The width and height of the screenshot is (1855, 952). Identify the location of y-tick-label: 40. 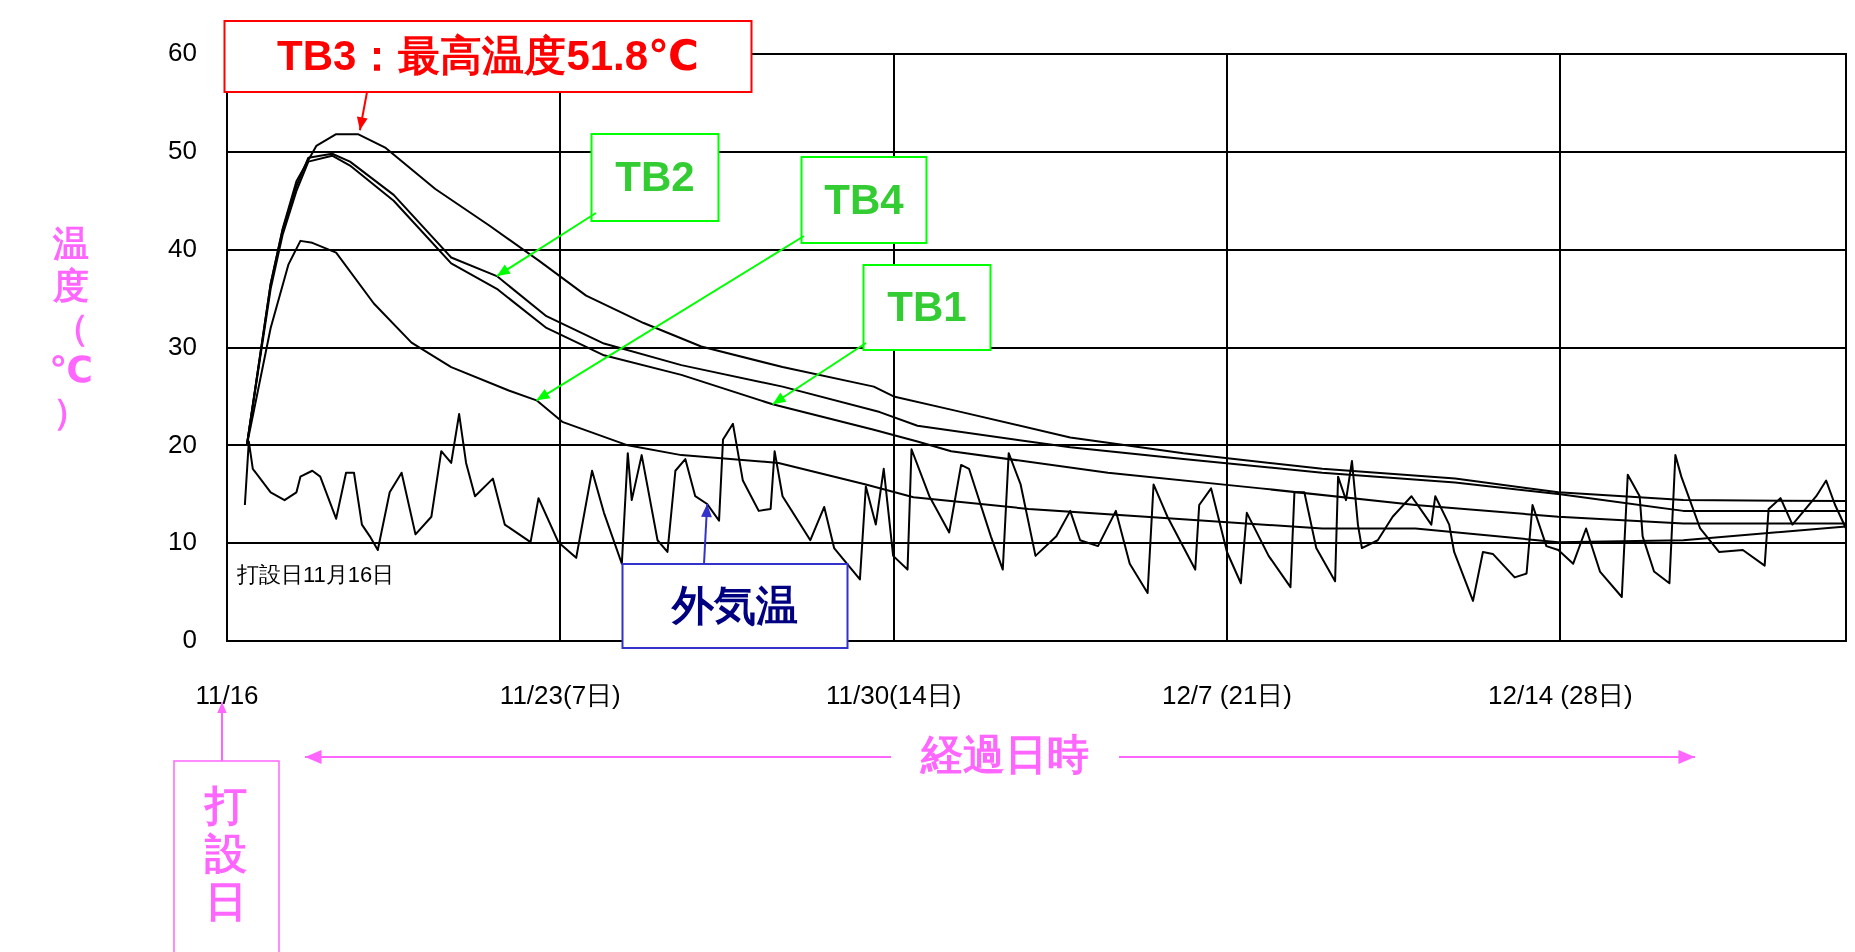
(182, 247).